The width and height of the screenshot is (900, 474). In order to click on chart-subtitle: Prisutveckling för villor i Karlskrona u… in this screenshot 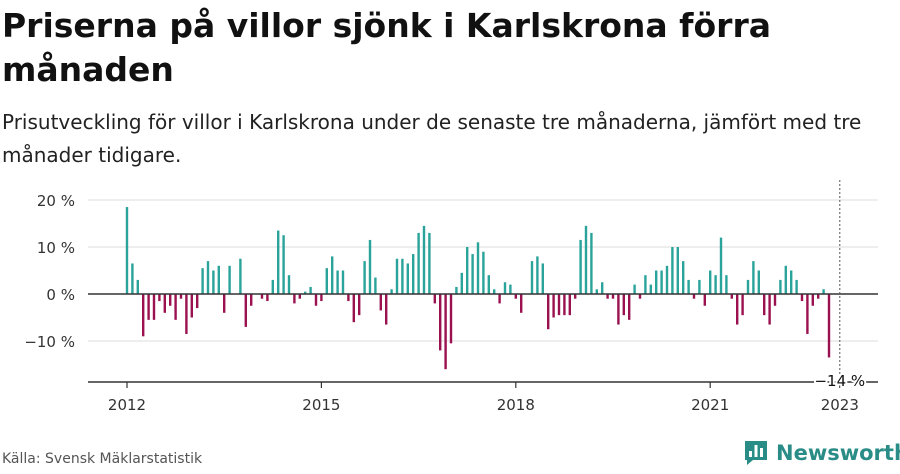, I will do `click(432, 138)`.